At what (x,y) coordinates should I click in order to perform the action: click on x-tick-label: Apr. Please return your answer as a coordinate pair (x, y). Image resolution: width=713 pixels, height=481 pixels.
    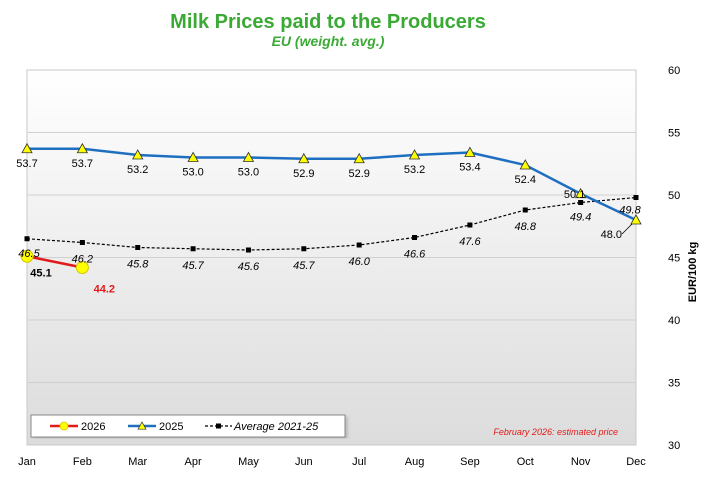
    Looking at the image, I should click on (193, 462).